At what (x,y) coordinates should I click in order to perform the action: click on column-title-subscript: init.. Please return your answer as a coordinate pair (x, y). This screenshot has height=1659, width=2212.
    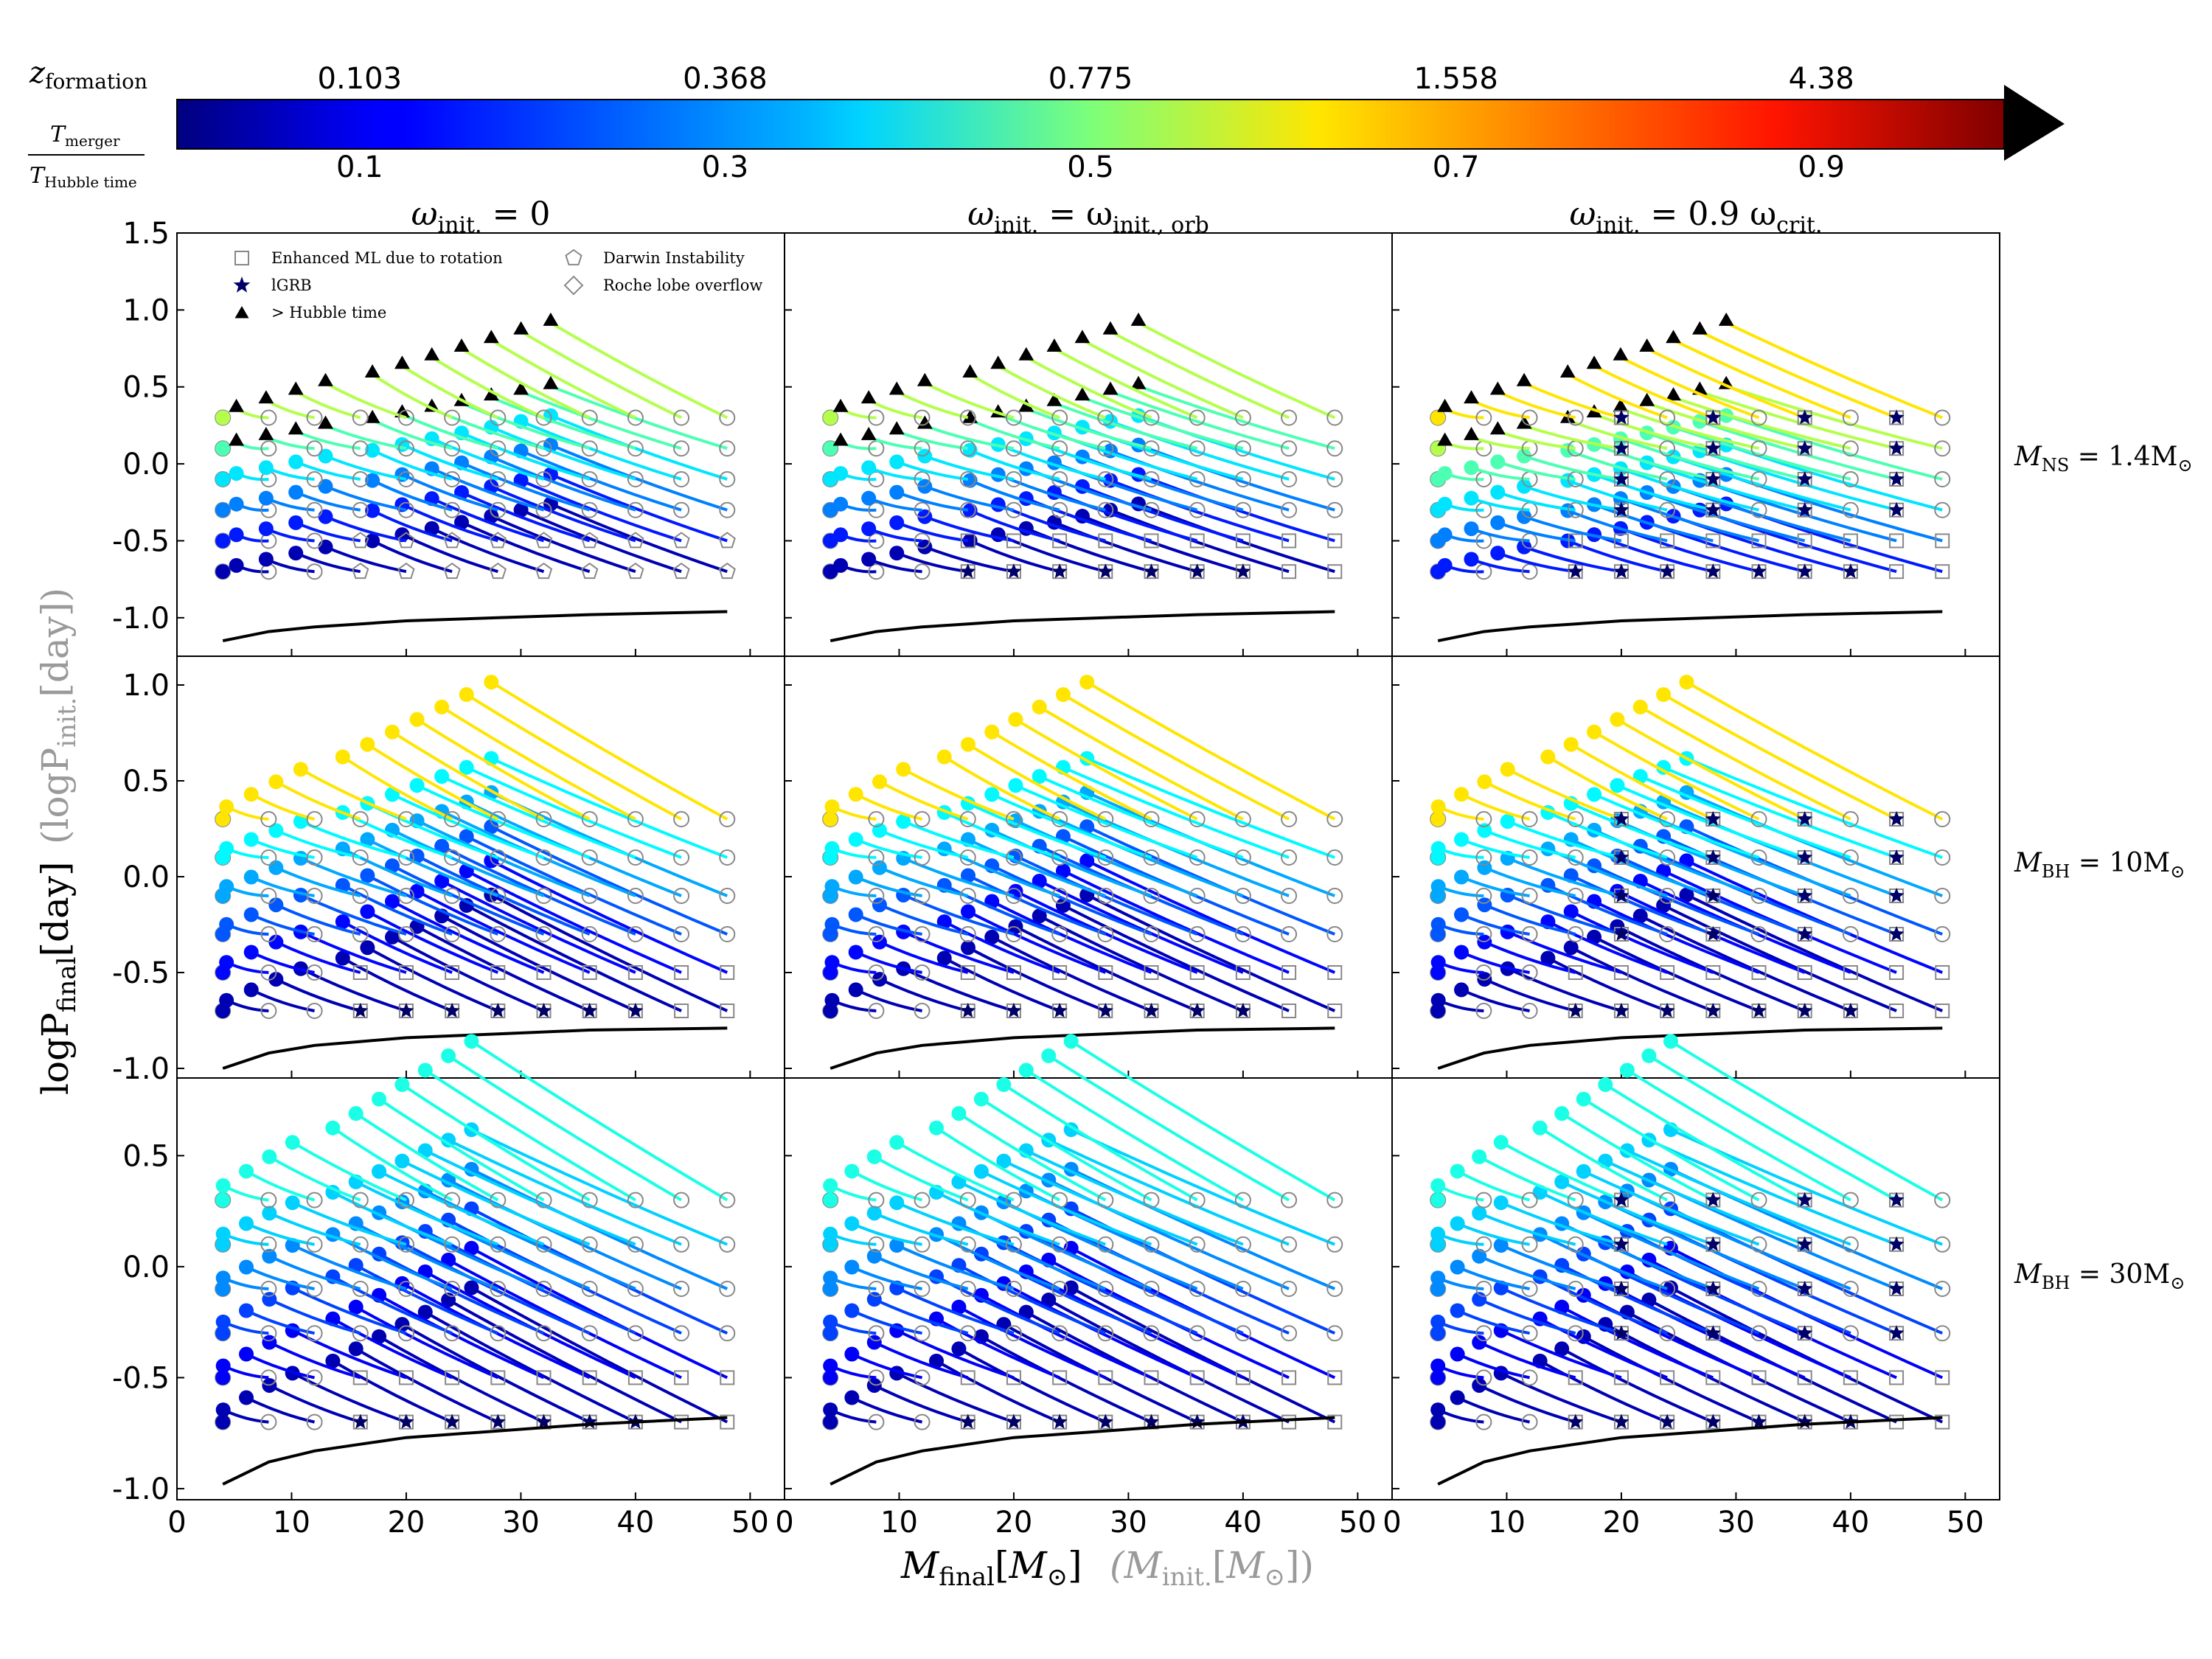
    Looking at the image, I should click on (1016, 225).